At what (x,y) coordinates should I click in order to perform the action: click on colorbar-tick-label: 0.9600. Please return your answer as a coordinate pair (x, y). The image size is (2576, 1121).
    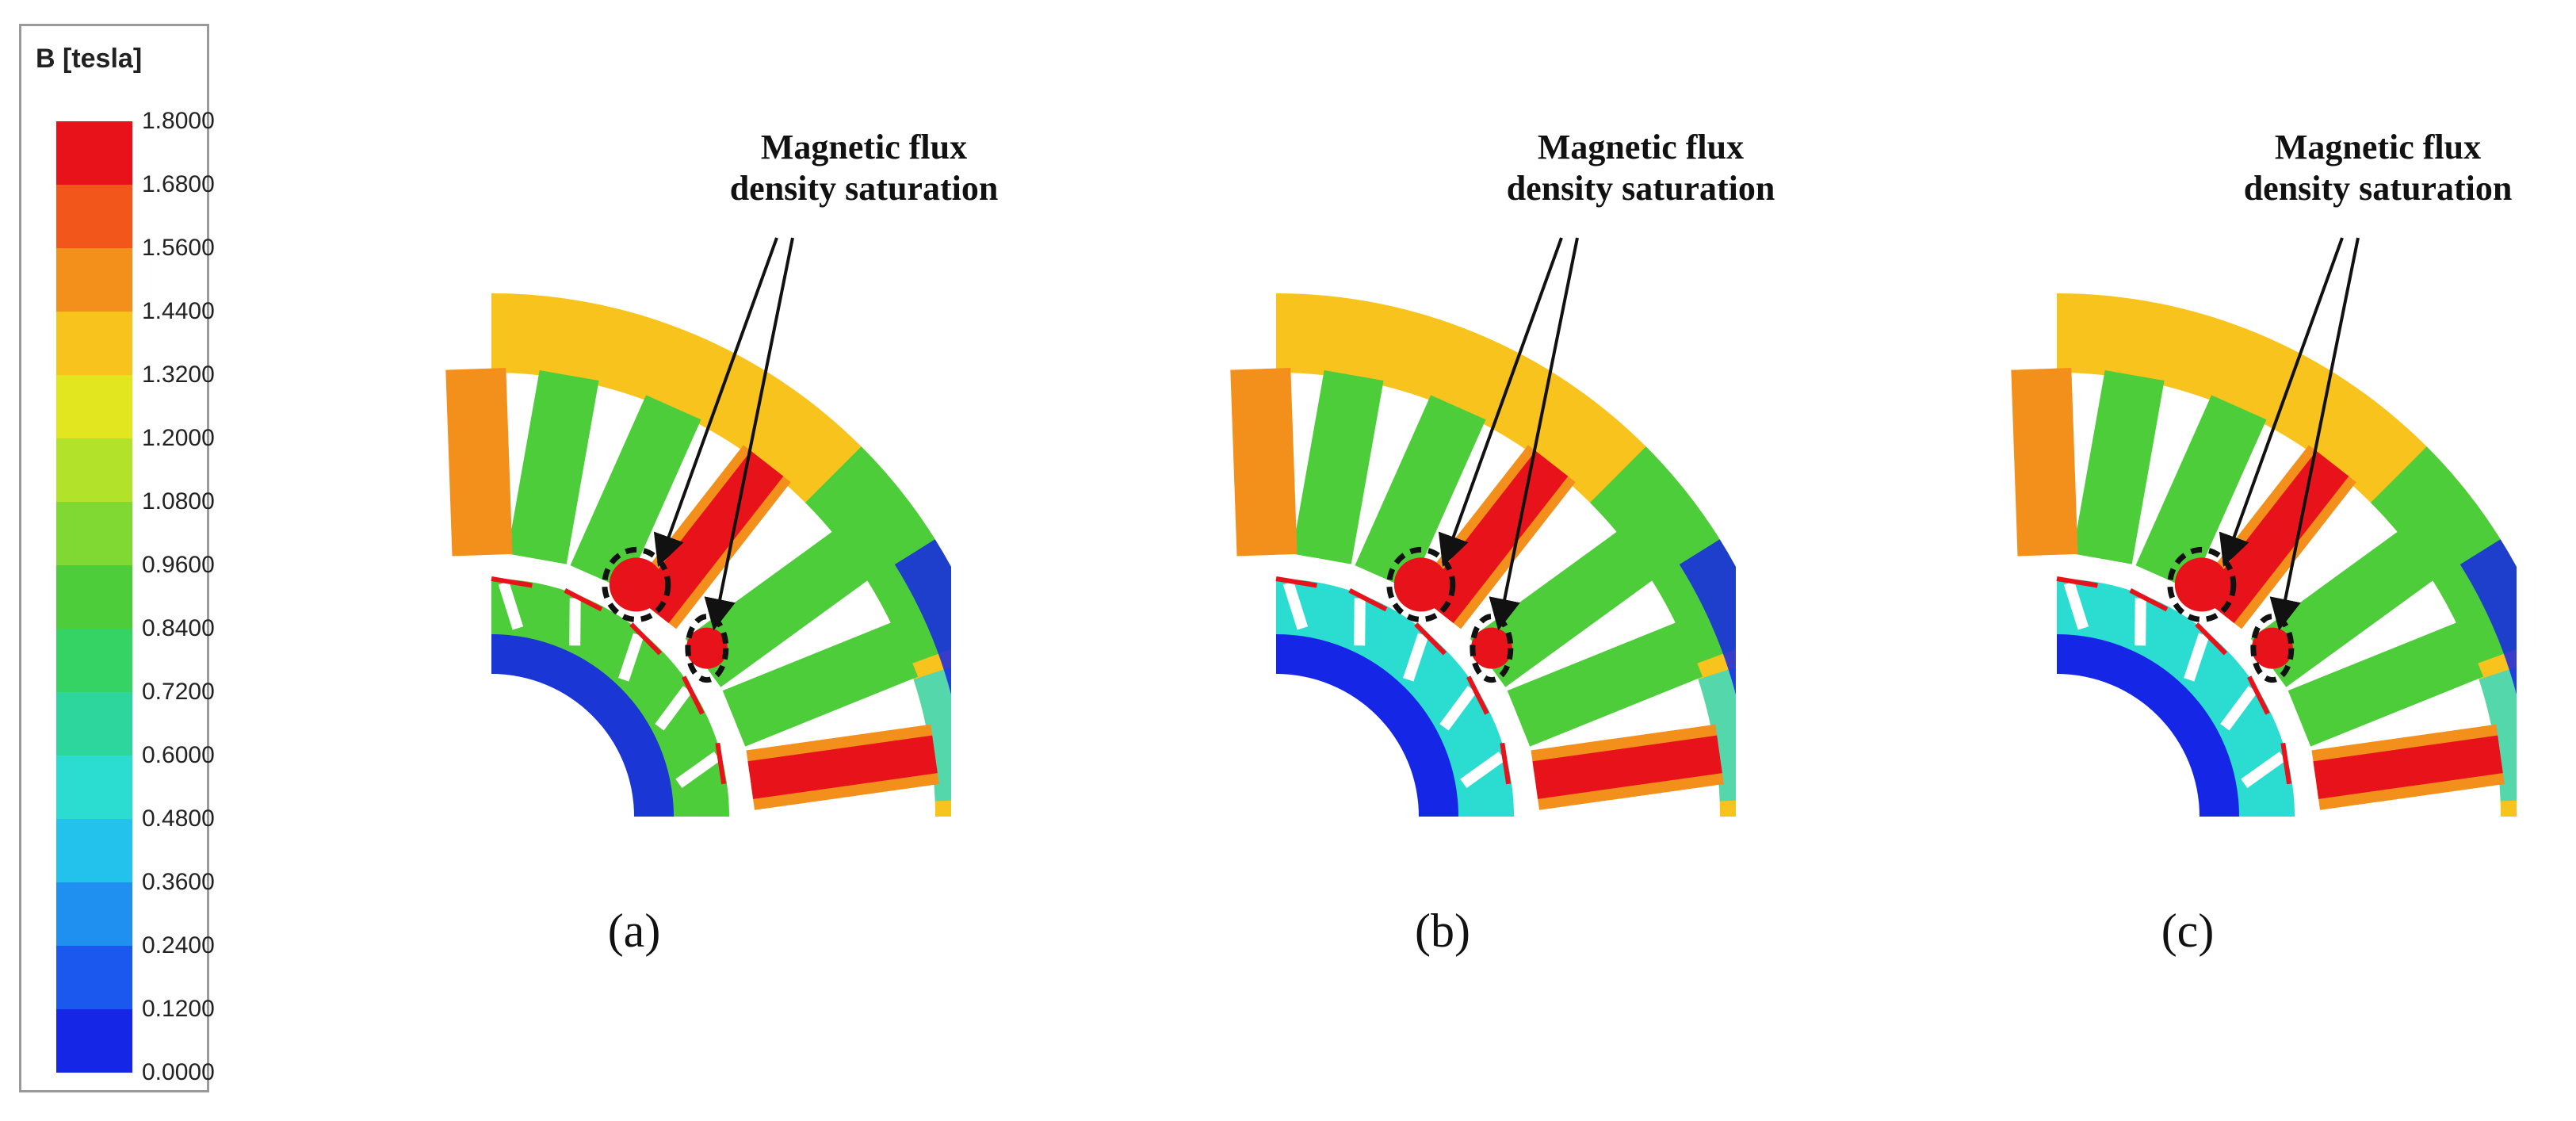
    Looking at the image, I should click on (178, 565).